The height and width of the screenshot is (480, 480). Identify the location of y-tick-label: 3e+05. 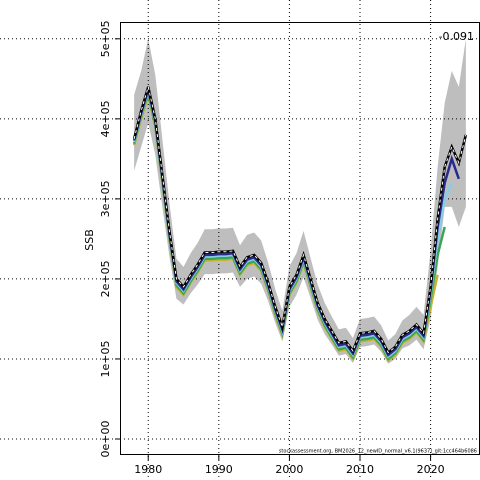
(105, 198).